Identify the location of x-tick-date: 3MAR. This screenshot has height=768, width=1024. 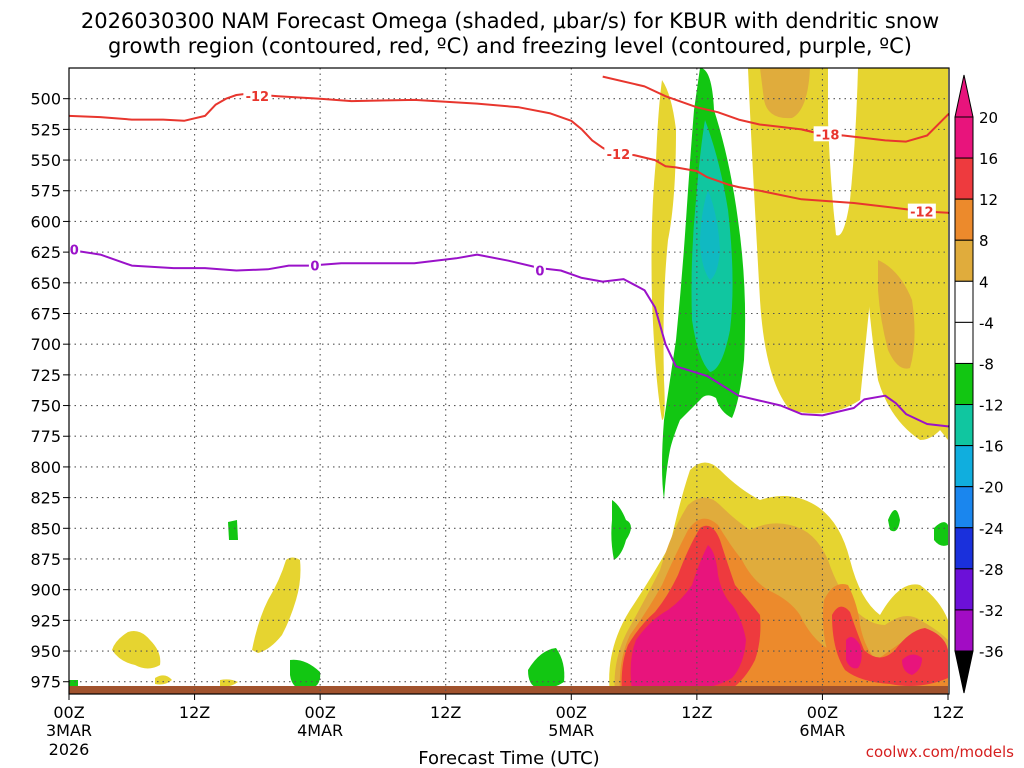
(69, 730).